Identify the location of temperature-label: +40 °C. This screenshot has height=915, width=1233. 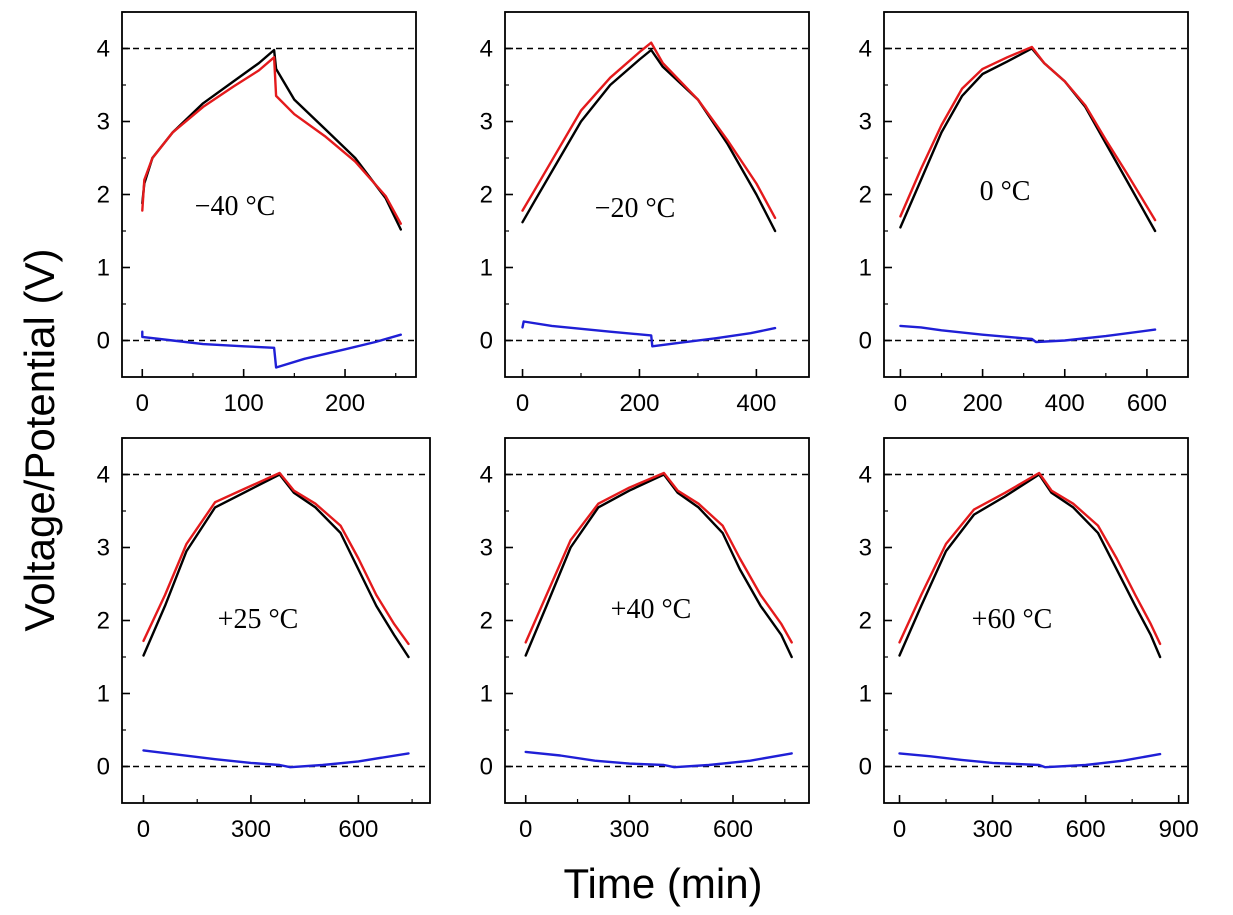
(651, 609).